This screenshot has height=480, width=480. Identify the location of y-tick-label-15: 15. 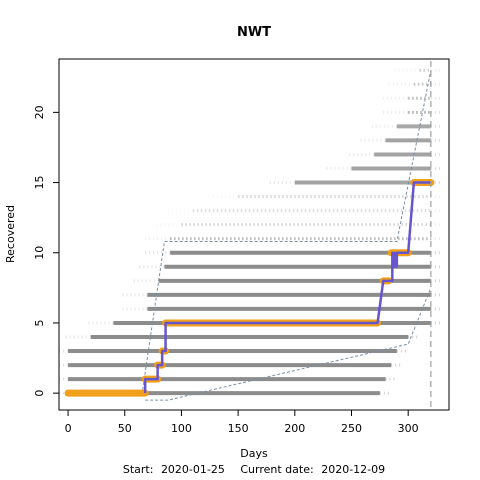
(39, 183).